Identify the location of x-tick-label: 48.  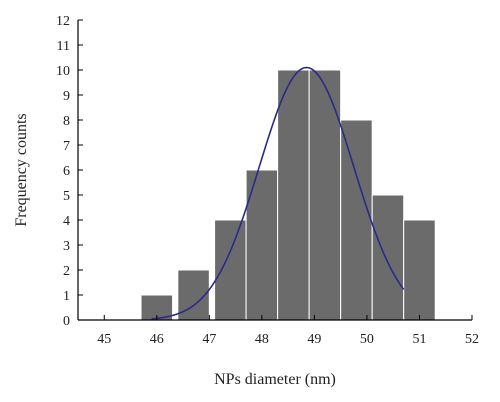
(262, 339).